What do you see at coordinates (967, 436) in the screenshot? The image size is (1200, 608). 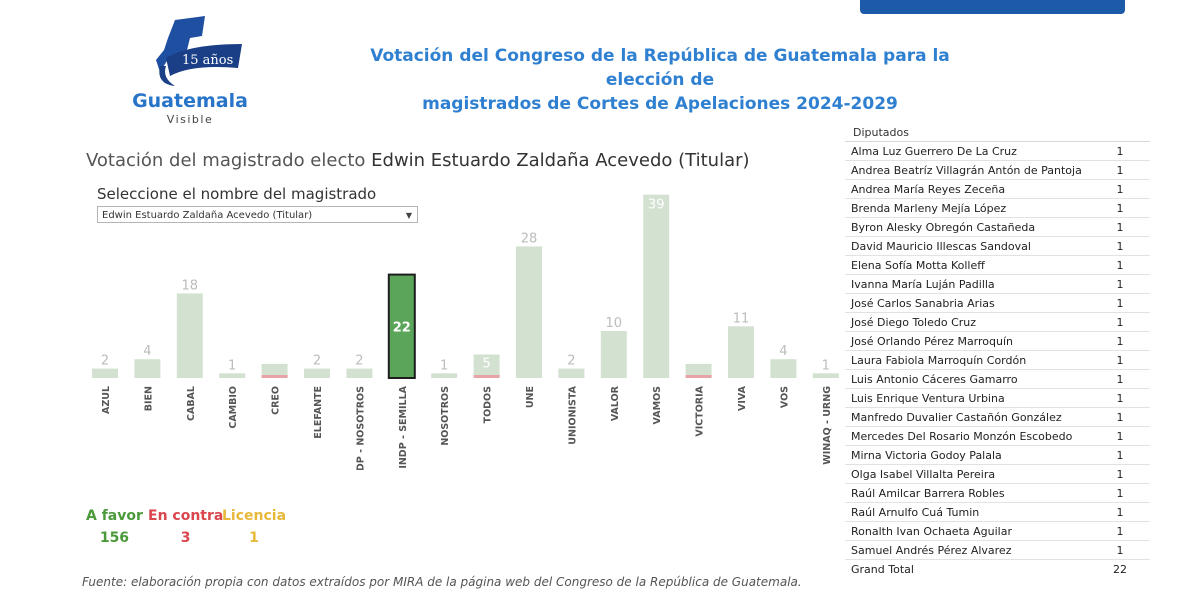 I see `diputado-name: Mercedes Del Rosario Monzón Escobedo` at bounding box center [967, 436].